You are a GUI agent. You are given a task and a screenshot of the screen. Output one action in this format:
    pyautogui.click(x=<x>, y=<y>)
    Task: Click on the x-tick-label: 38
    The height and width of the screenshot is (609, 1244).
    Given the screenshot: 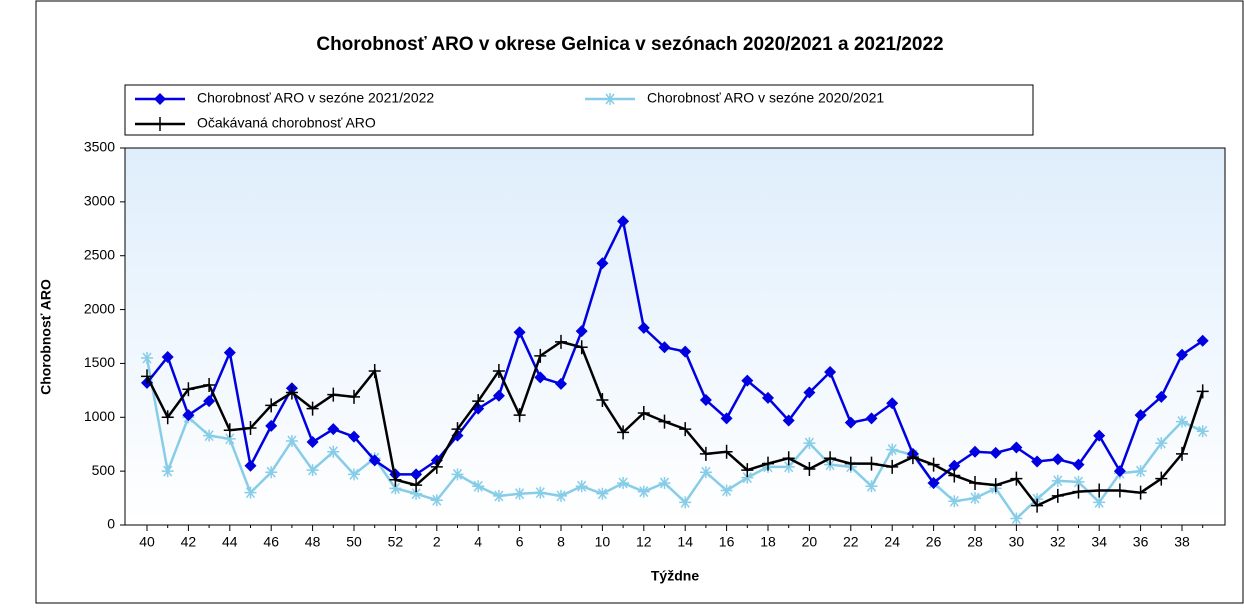 What is the action you would take?
    pyautogui.click(x=1182, y=542)
    